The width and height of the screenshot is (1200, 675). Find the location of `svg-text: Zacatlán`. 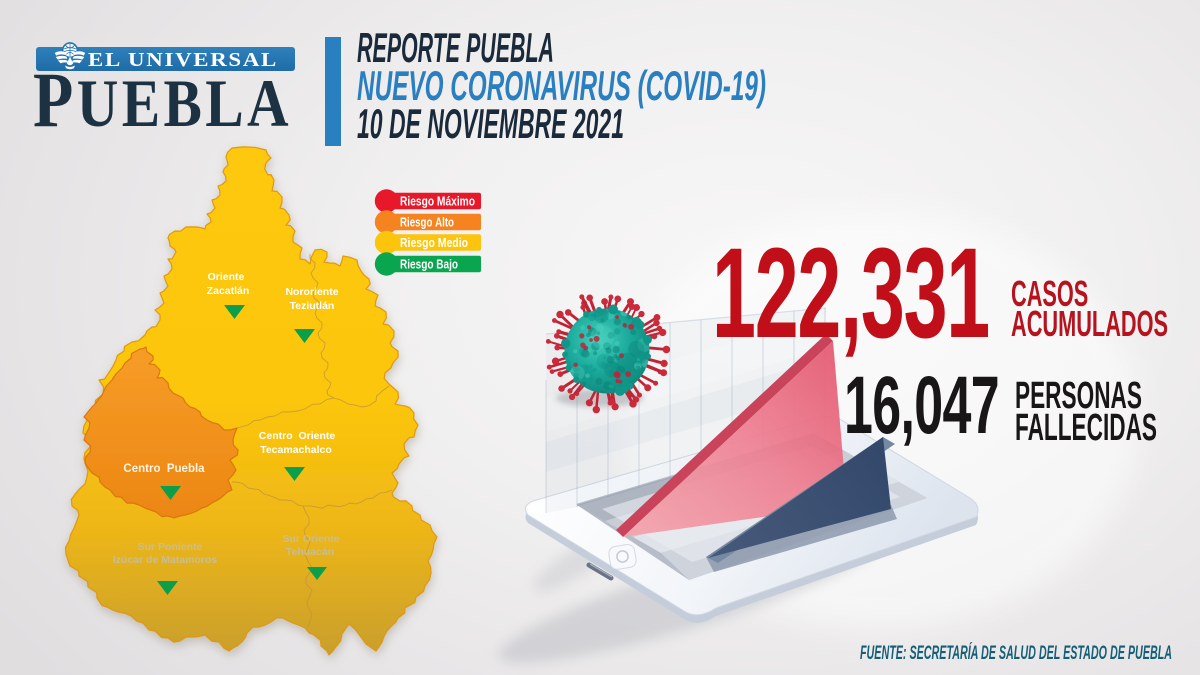

svg-text: Zacatlán is located at coordinates (228, 291).